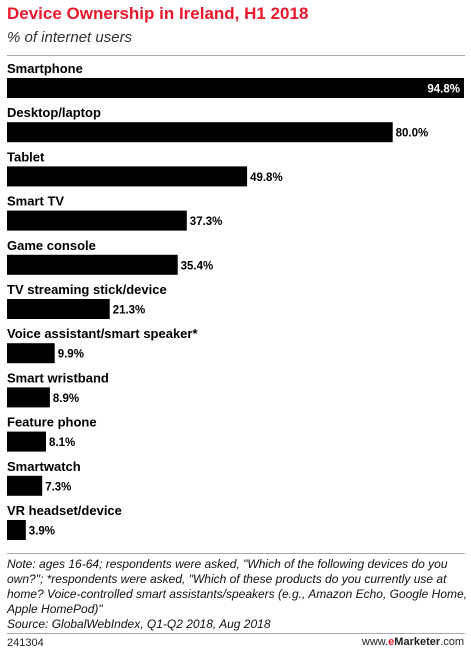 The image size is (471, 655). Describe the element at coordinates (129, 311) in the screenshot. I see `data-label: 21.3%` at that location.